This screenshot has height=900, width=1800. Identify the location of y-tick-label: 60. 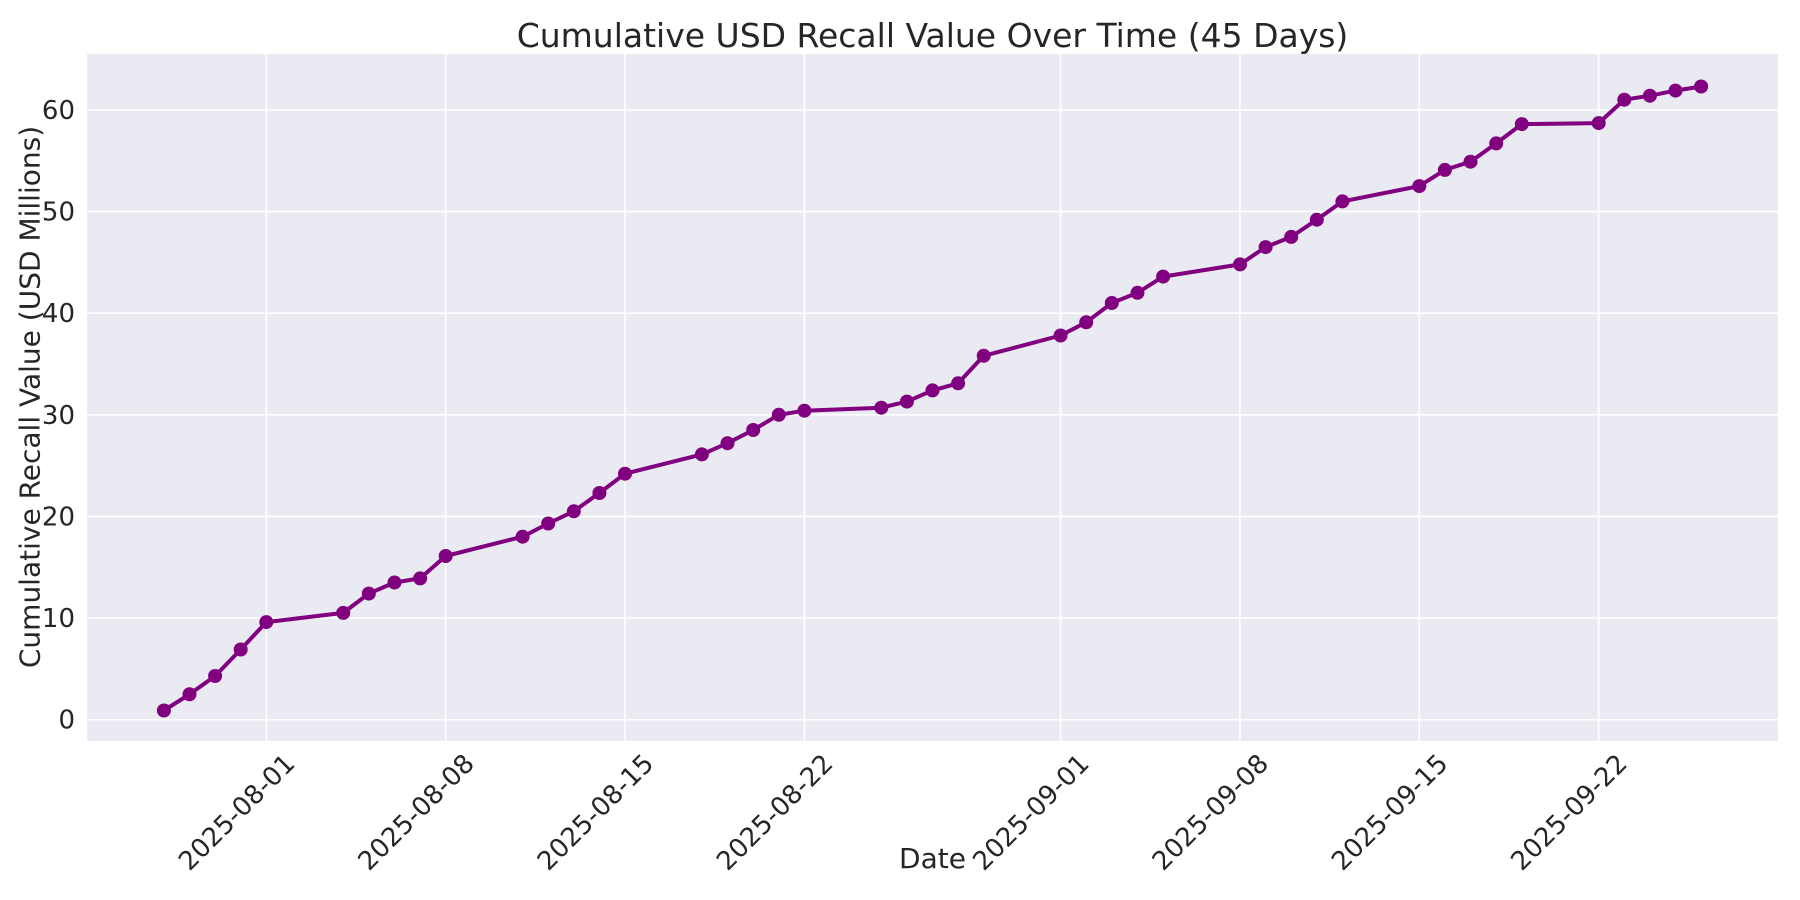
(58, 111).